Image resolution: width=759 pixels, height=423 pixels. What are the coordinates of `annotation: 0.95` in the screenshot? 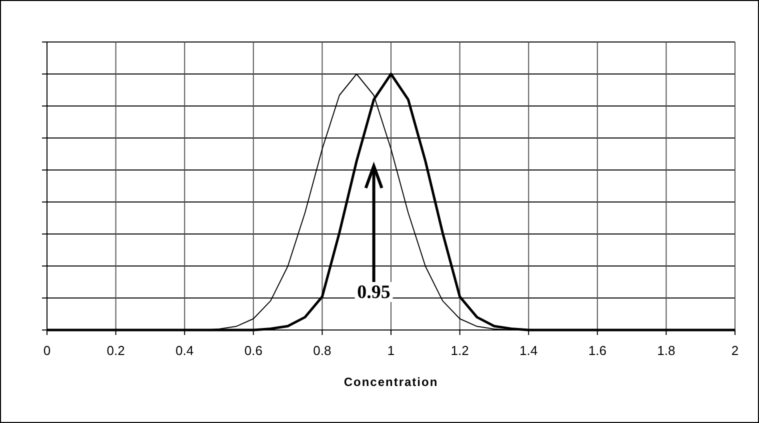 It's located at (373, 292).